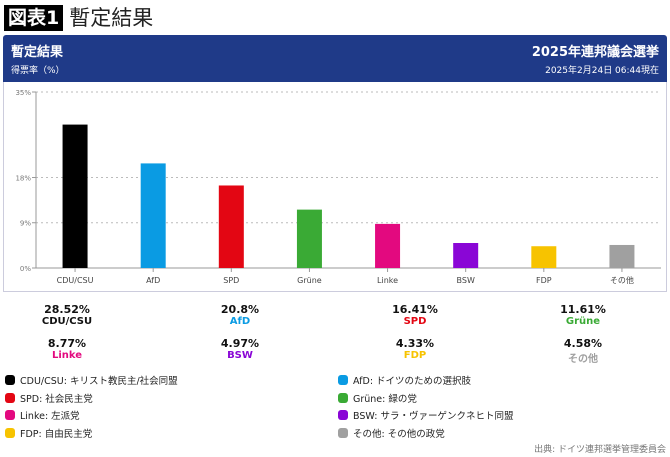 Image resolution: width=670 pixels, height=457 pixels. What do you see at coordinates (415, 309) in the screenshot?
I see `data-label: 16.41%` at bounding box center [415, 309].